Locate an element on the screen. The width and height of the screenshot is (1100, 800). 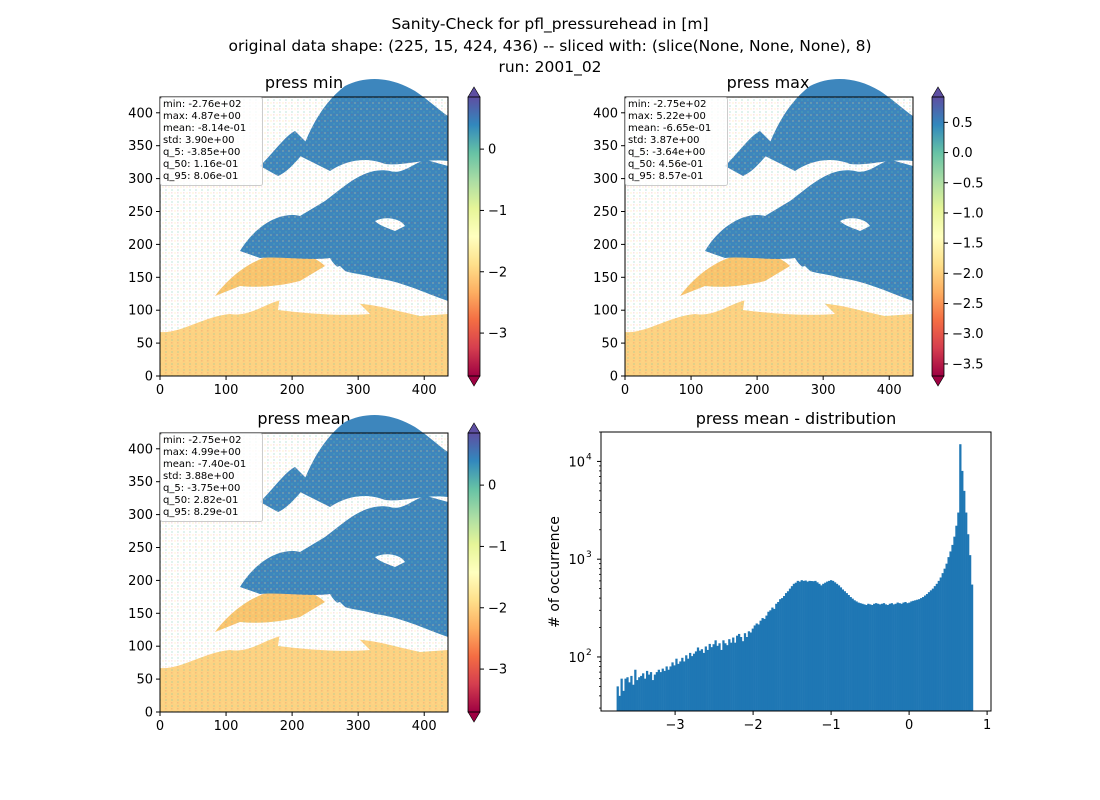
colorbar-tick-label: −2.0 is located at coordinates (968, 274).